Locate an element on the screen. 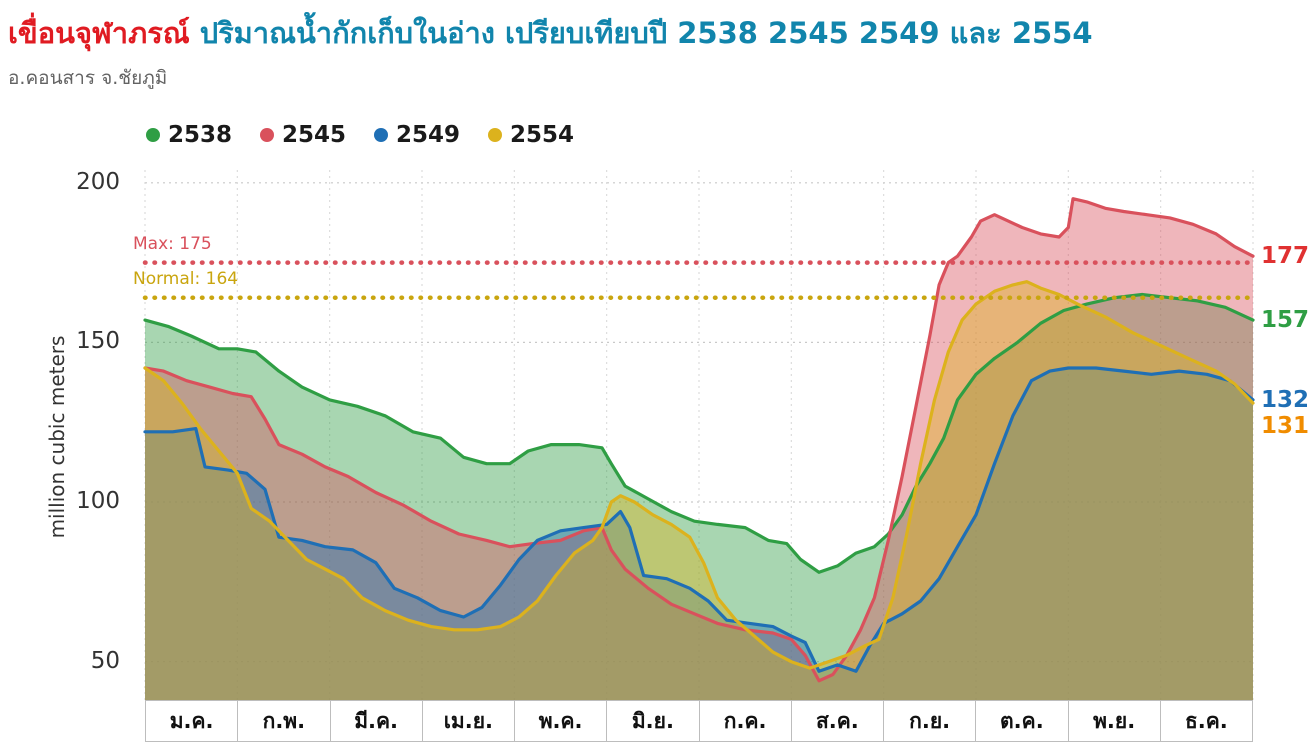  y-axis-tick-labels: 50 100 150 200 is located at coordinates (93, 374).